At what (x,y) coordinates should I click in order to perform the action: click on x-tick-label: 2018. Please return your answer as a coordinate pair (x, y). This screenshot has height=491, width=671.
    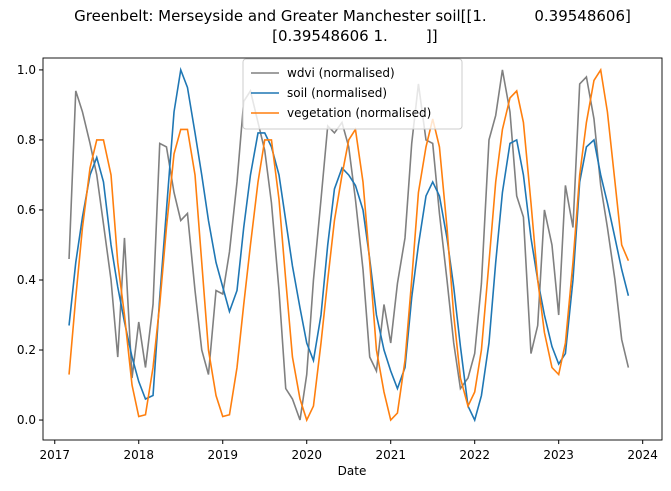
    Looking at the image, I should click on (138, 455).